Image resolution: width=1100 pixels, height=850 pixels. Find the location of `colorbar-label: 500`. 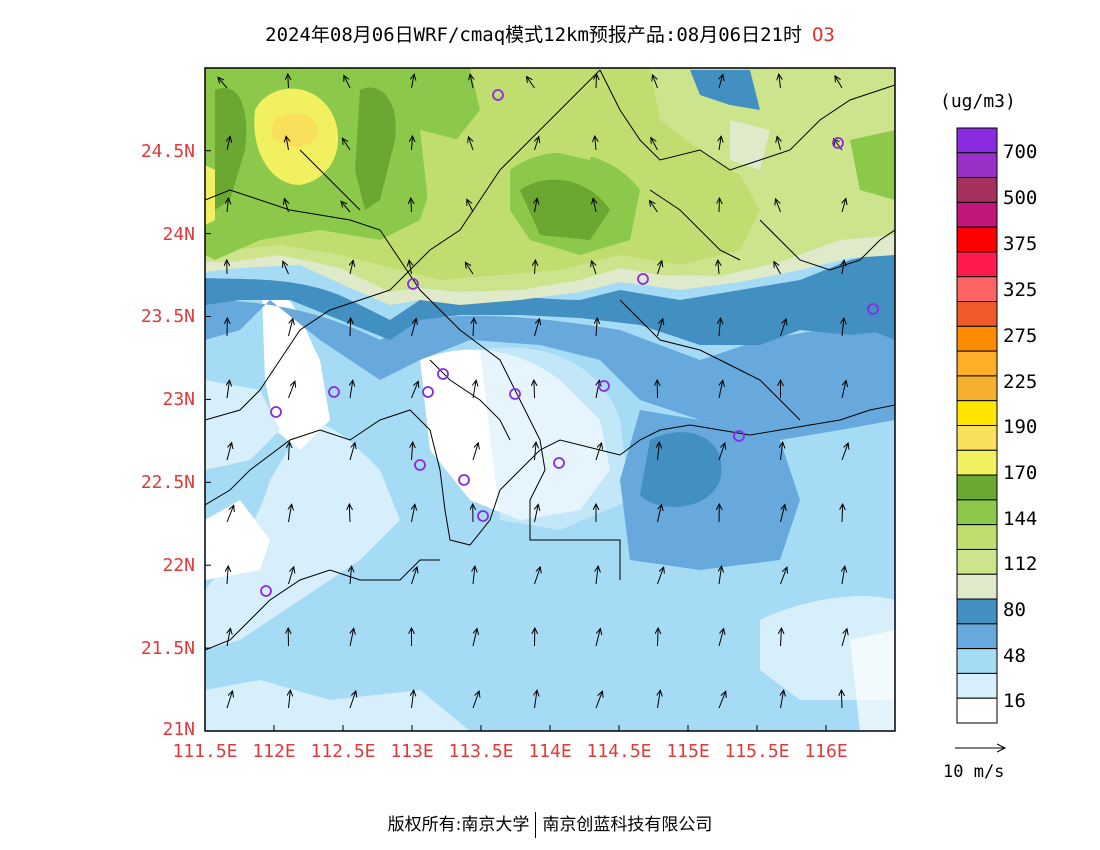

colorbar-label: 500 is located at coordinates (1020, 198).